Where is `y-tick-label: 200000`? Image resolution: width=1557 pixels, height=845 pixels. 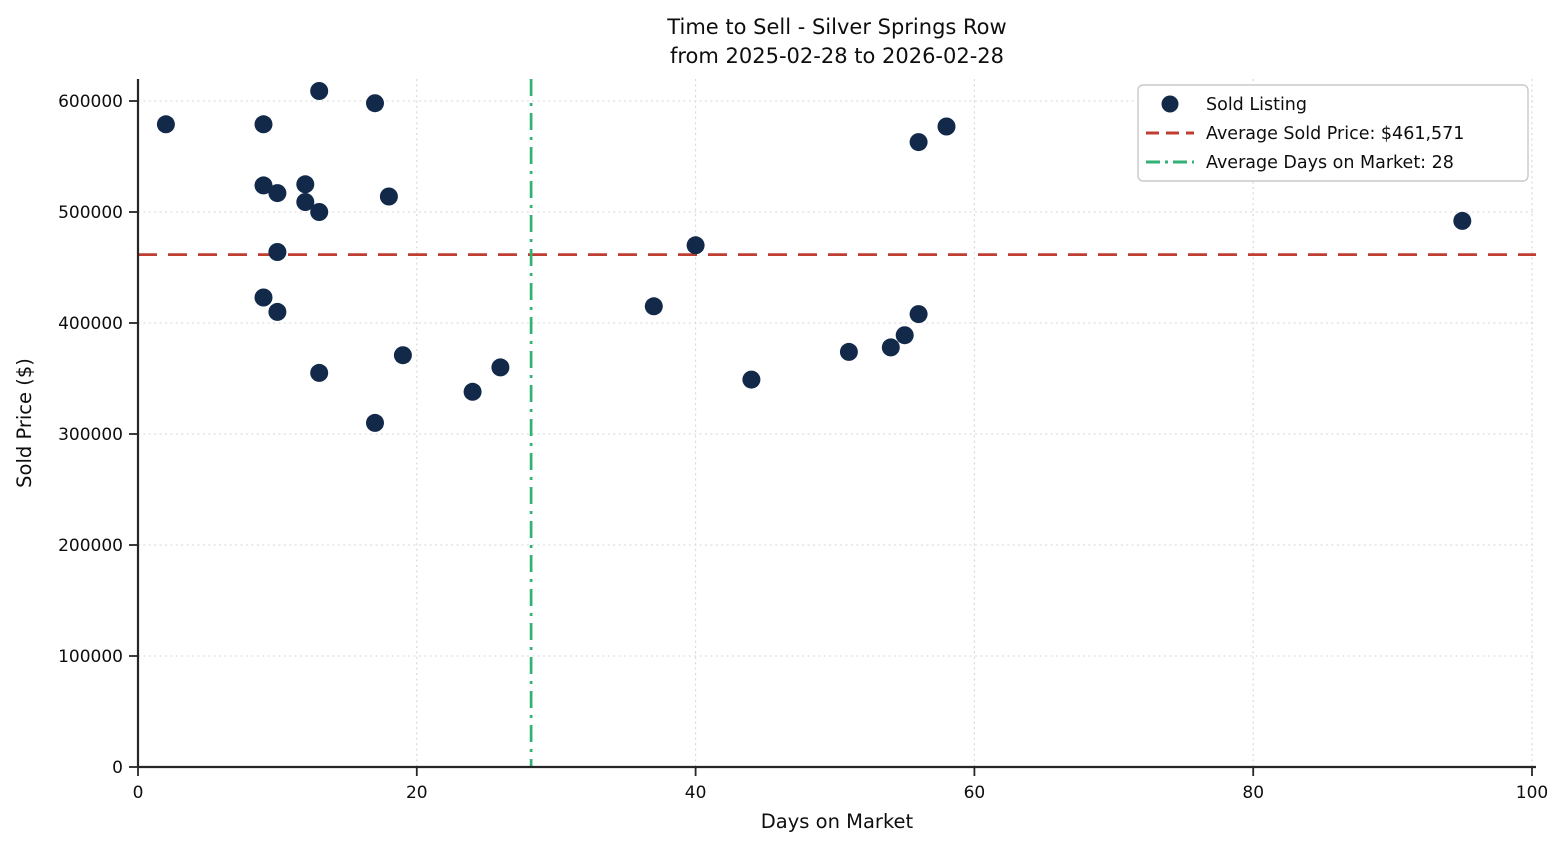 y-tick-label: 200000 is located at coordinates (90, 546).